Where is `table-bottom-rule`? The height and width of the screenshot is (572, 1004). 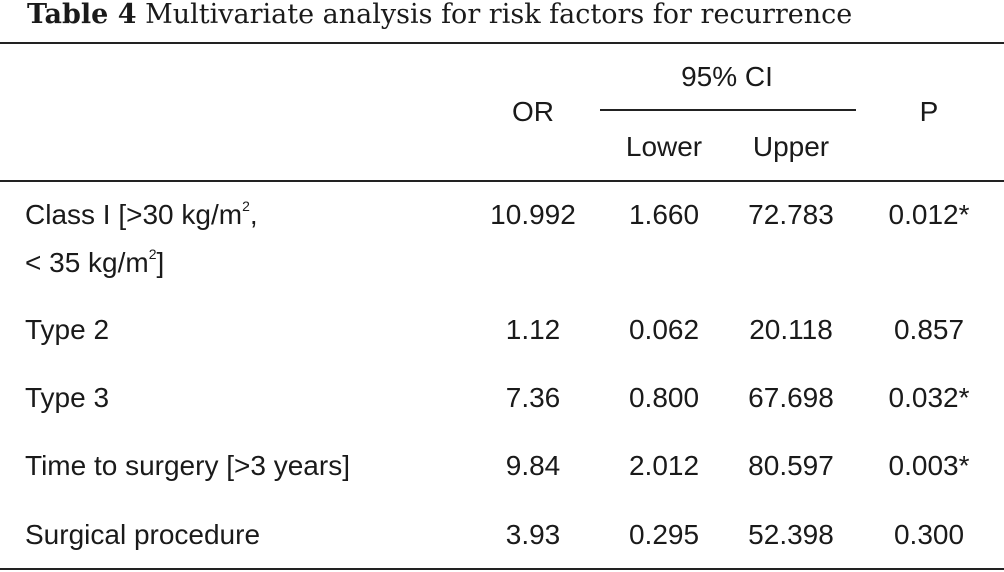
table-bottom-rule is located at coordinates (502, 569).